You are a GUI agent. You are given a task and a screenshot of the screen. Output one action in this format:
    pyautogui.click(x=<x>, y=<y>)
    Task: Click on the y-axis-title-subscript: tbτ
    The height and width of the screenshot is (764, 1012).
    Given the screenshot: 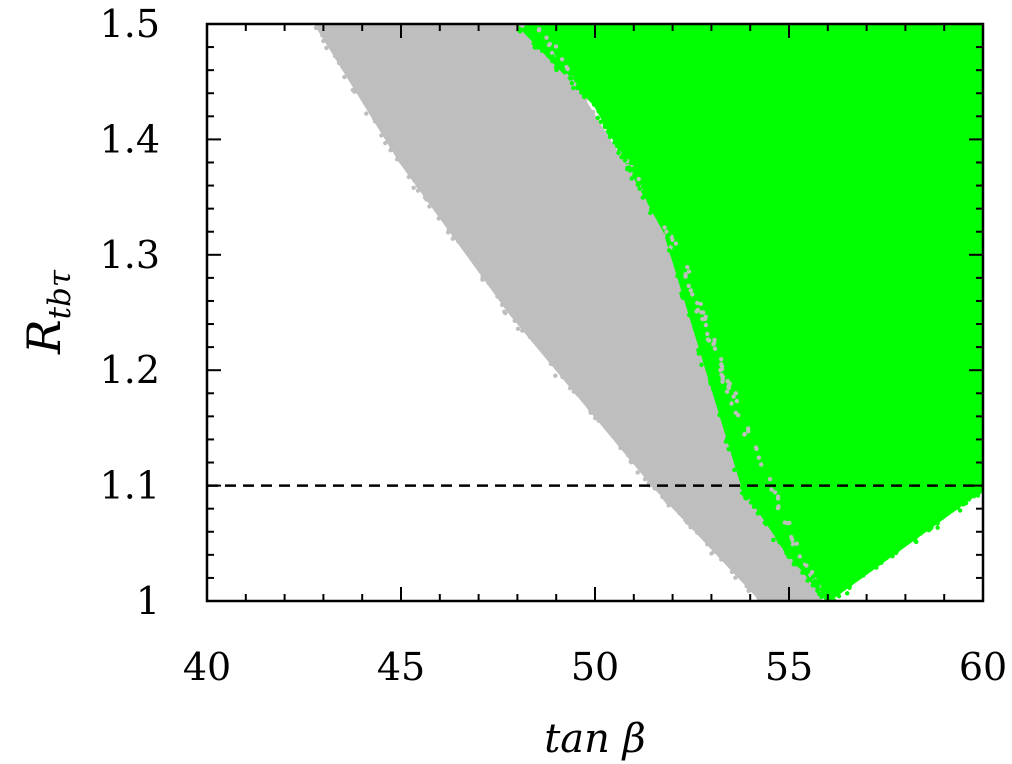 What is the action you would take?
    pyautogui.click(x=60, y=294)
    